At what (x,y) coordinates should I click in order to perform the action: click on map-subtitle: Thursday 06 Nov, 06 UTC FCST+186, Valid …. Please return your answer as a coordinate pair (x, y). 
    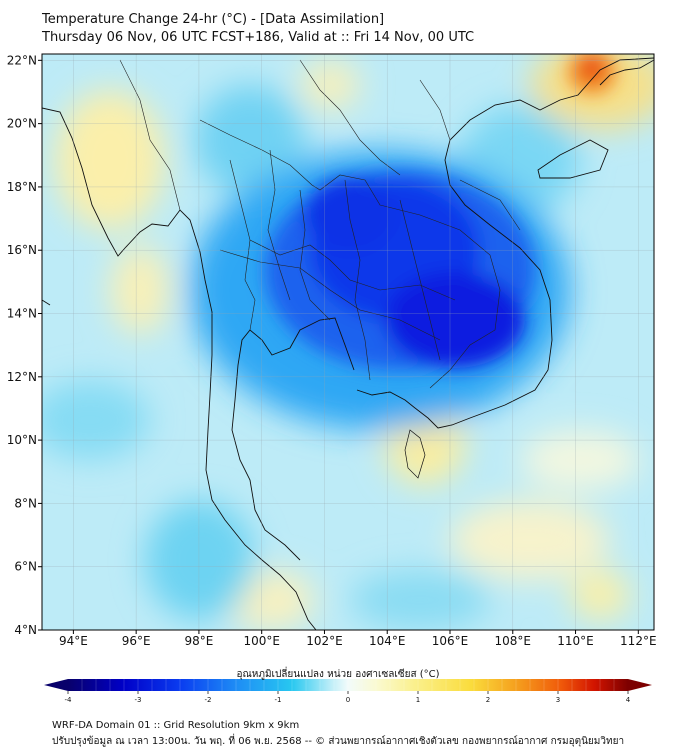
    Looking at the image, I should click on (258, 37).